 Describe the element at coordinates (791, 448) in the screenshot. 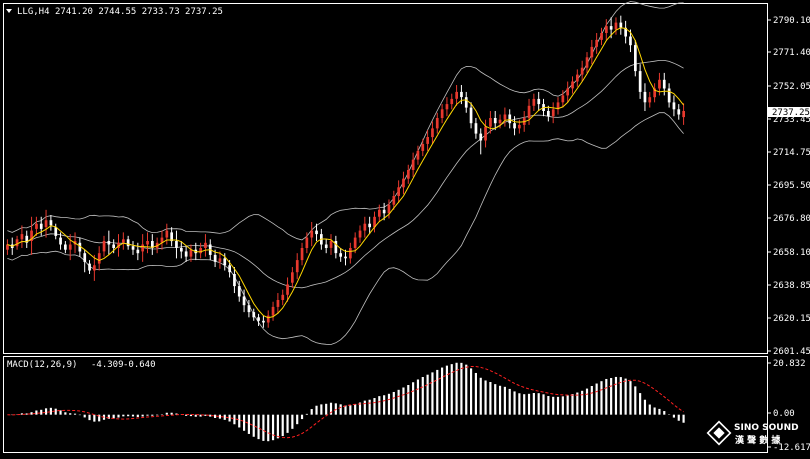

I see `macd-tick-label: -12.617` at that location.